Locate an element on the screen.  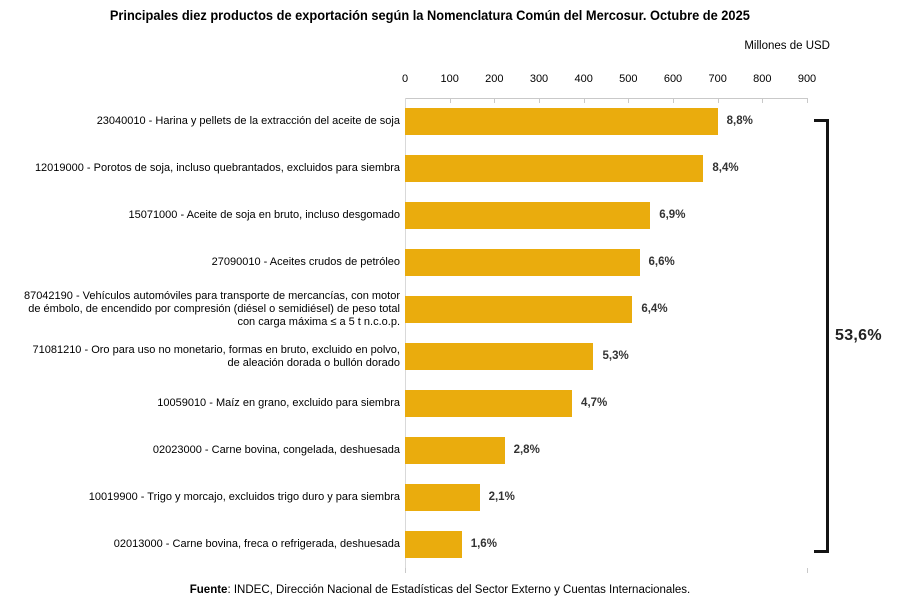
x-axis-tick-label: 0 is located at coordinates (405, 79).